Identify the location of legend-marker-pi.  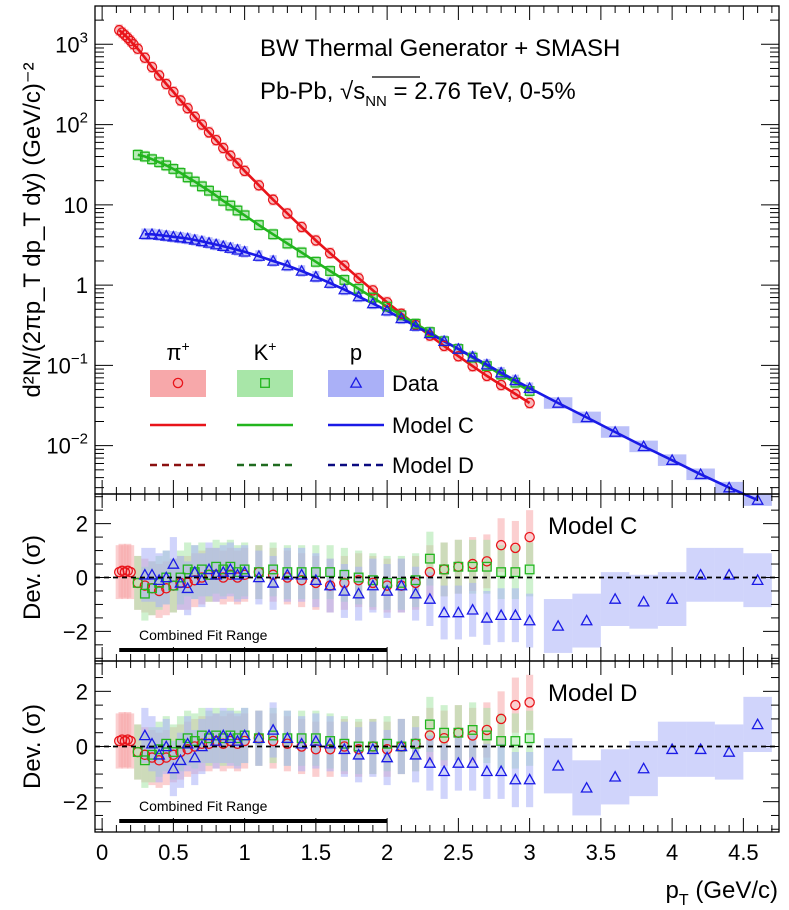
(178, 383).